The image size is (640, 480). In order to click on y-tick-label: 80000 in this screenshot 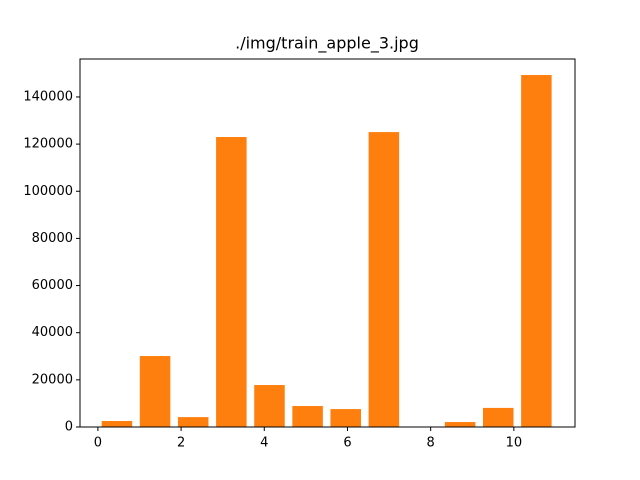, I will do `click(52, 238)`.